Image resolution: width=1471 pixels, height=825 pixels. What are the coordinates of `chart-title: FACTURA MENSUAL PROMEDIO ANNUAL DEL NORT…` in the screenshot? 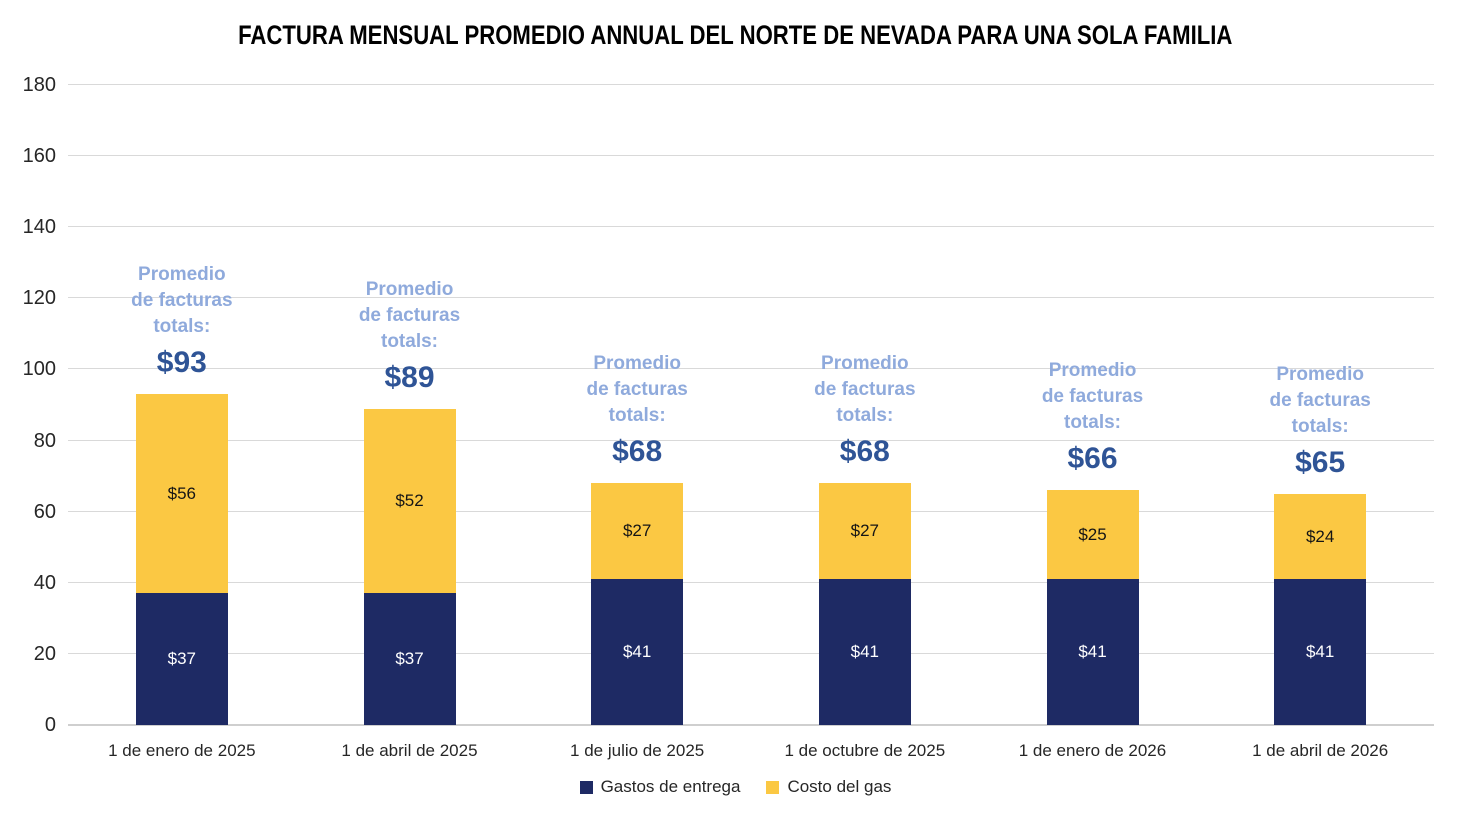 It's located at (735, 35).